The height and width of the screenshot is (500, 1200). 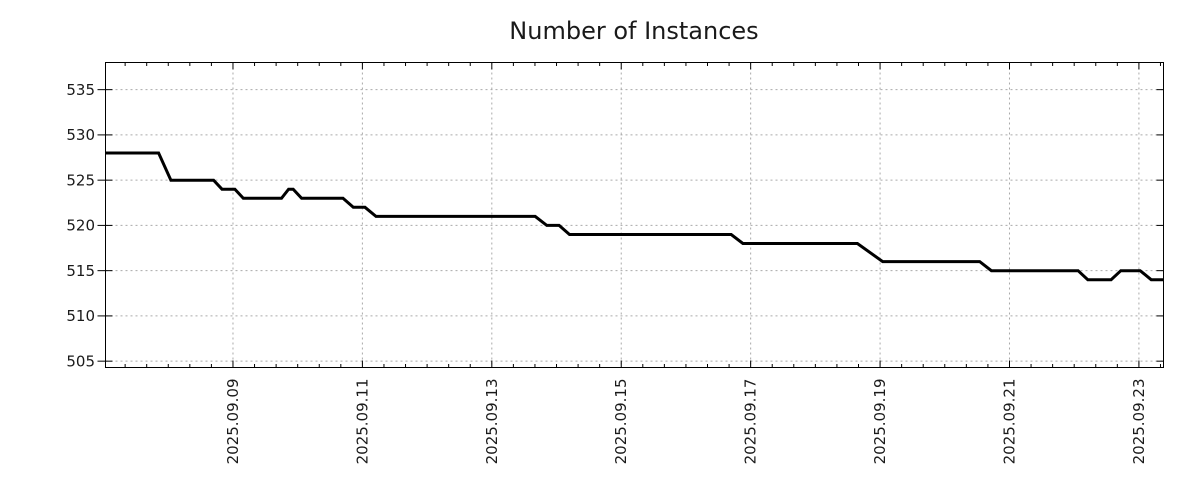 What do you see at coordinates (80, 90) in the screenshot?
I see `y-tick-label: 535` at bounding box center [80, 90].